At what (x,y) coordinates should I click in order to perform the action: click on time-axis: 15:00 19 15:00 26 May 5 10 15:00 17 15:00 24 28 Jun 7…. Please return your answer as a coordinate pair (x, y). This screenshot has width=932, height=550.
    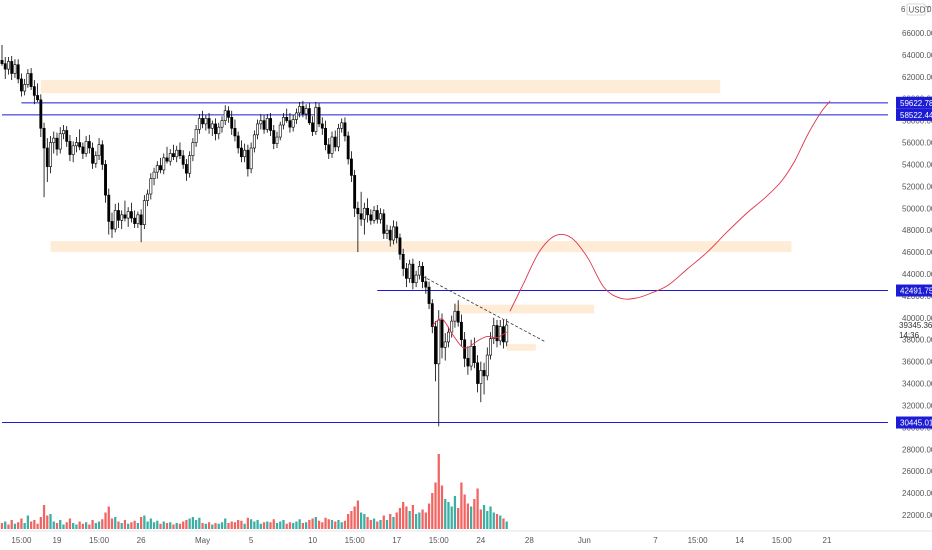
    Looking at the image, I should click on (421, 540).